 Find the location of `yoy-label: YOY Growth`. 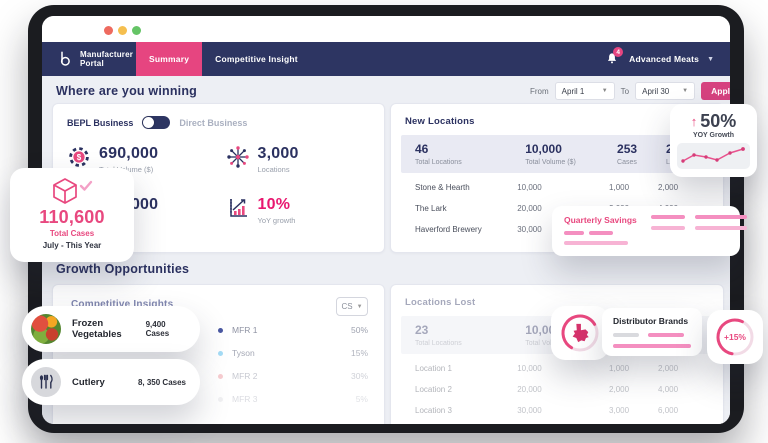

yoy-label: YOY Growth is located at coordinates (713, 135).